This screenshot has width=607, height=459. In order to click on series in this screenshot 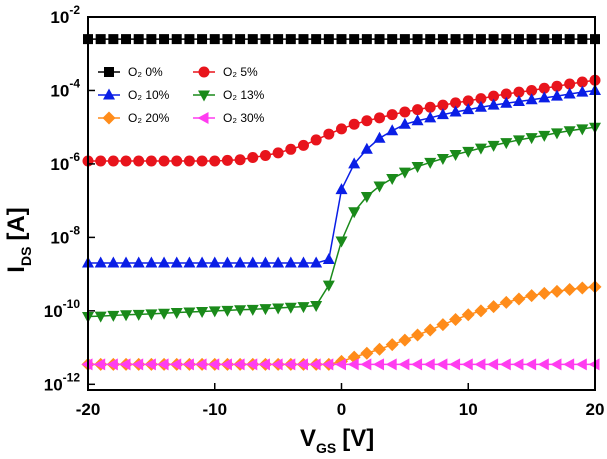, I will do `click(340, 364)`.